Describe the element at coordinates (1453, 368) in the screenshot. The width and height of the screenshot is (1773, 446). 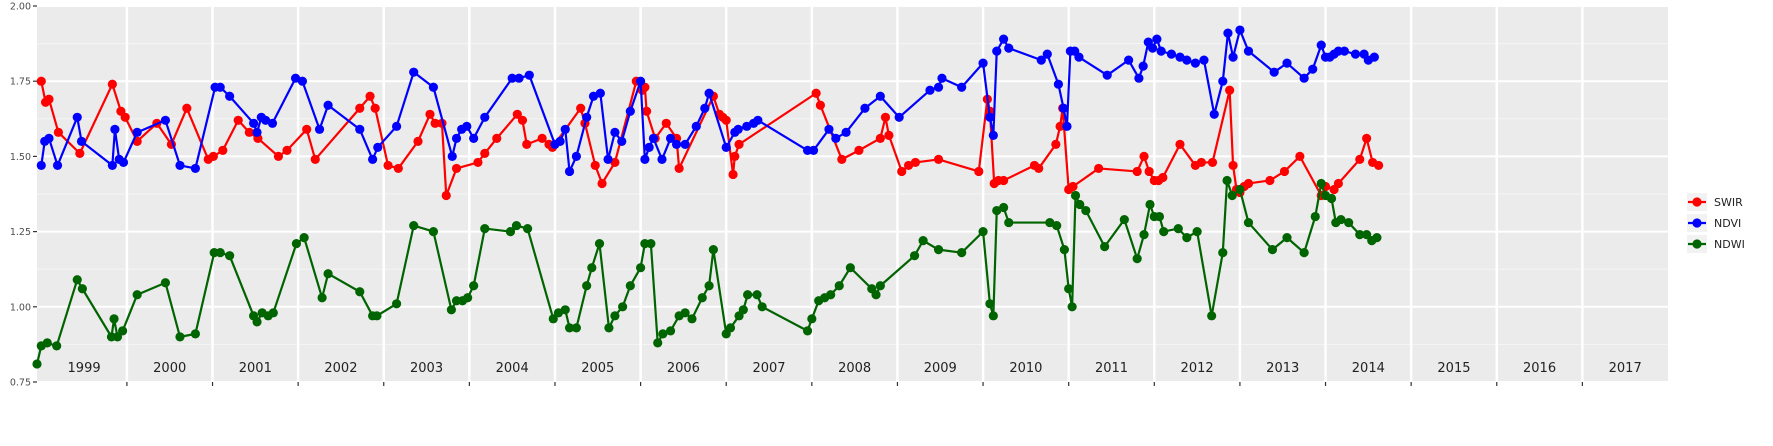
I see `year-label: 2015` at that location.